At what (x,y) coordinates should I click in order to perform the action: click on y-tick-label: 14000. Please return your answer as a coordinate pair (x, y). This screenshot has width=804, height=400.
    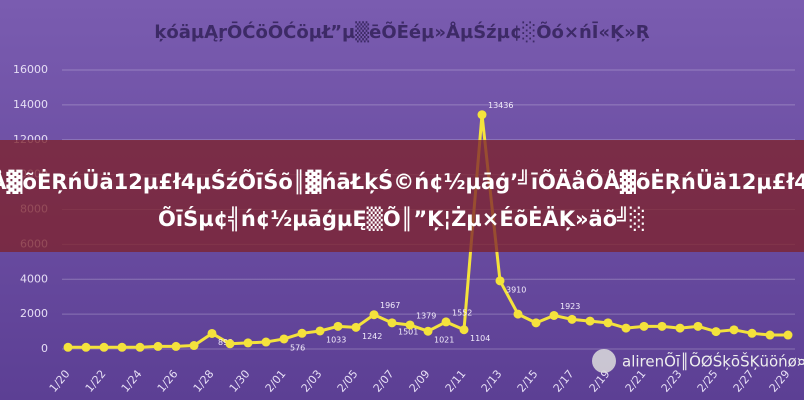
    Looking at the image, I should click on (30, 104).